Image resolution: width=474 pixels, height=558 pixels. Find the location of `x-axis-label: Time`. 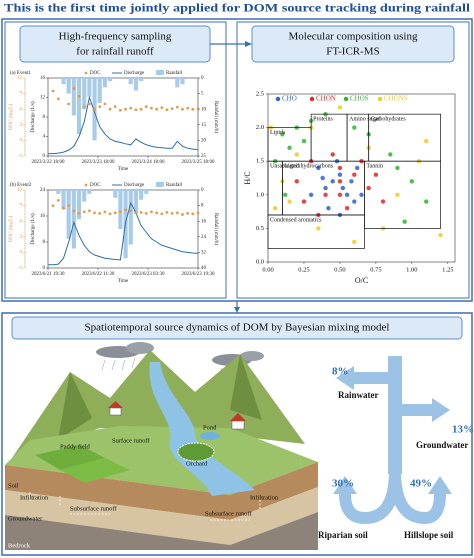

x-axis-label: Time is located at coordinates (123, 169).